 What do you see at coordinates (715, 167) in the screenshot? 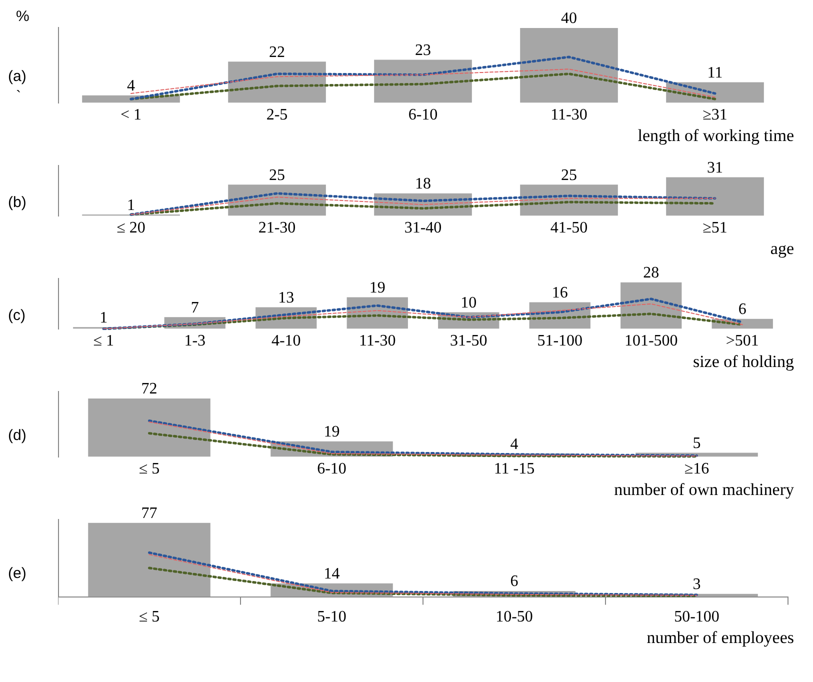
I see `data-label: 31` at bounding box center [715, 167].